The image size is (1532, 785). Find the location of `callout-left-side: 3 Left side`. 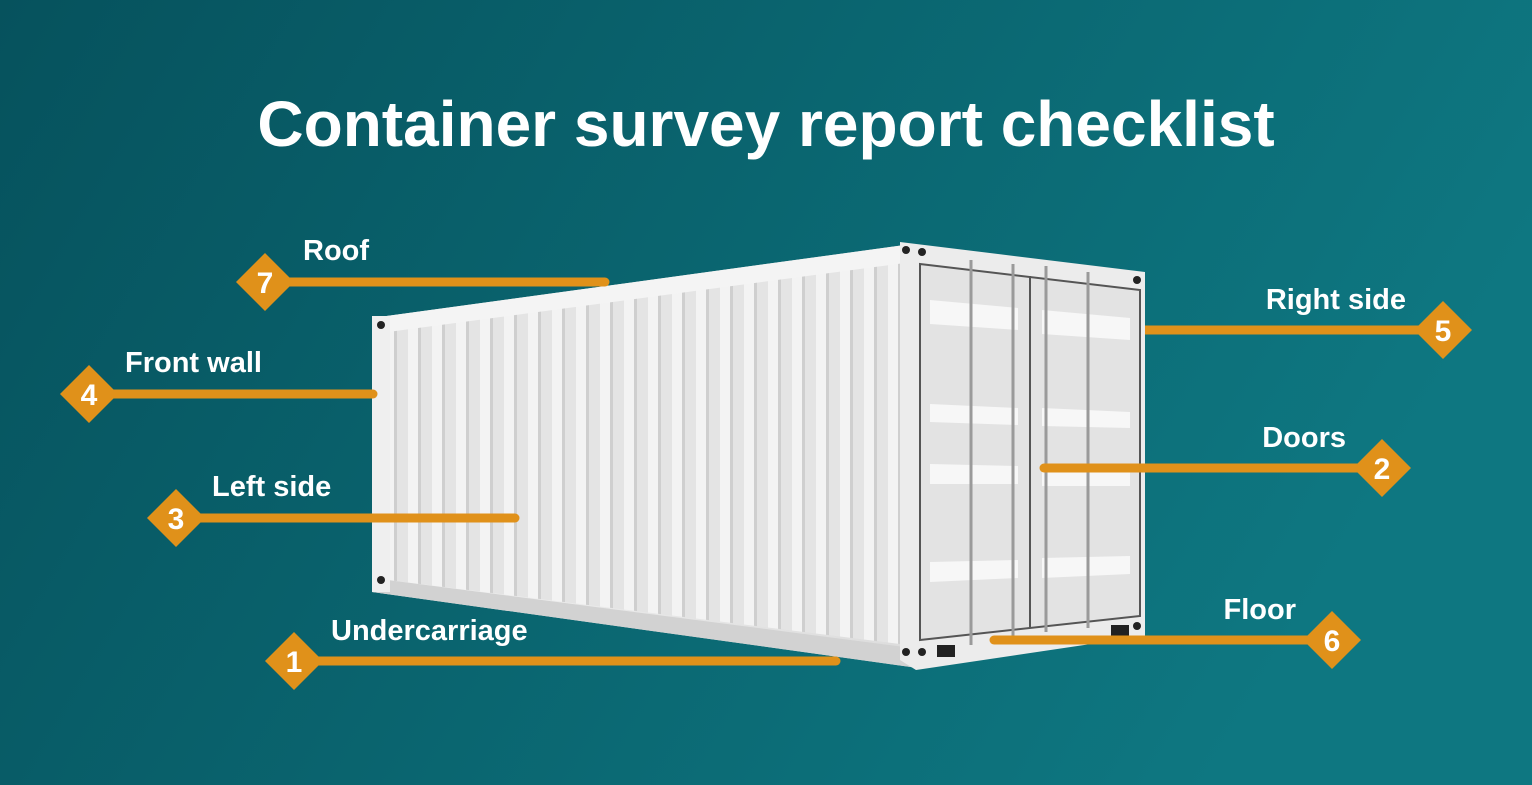

callout-left-side: 3 Left side is located at coordinates (333, 509).